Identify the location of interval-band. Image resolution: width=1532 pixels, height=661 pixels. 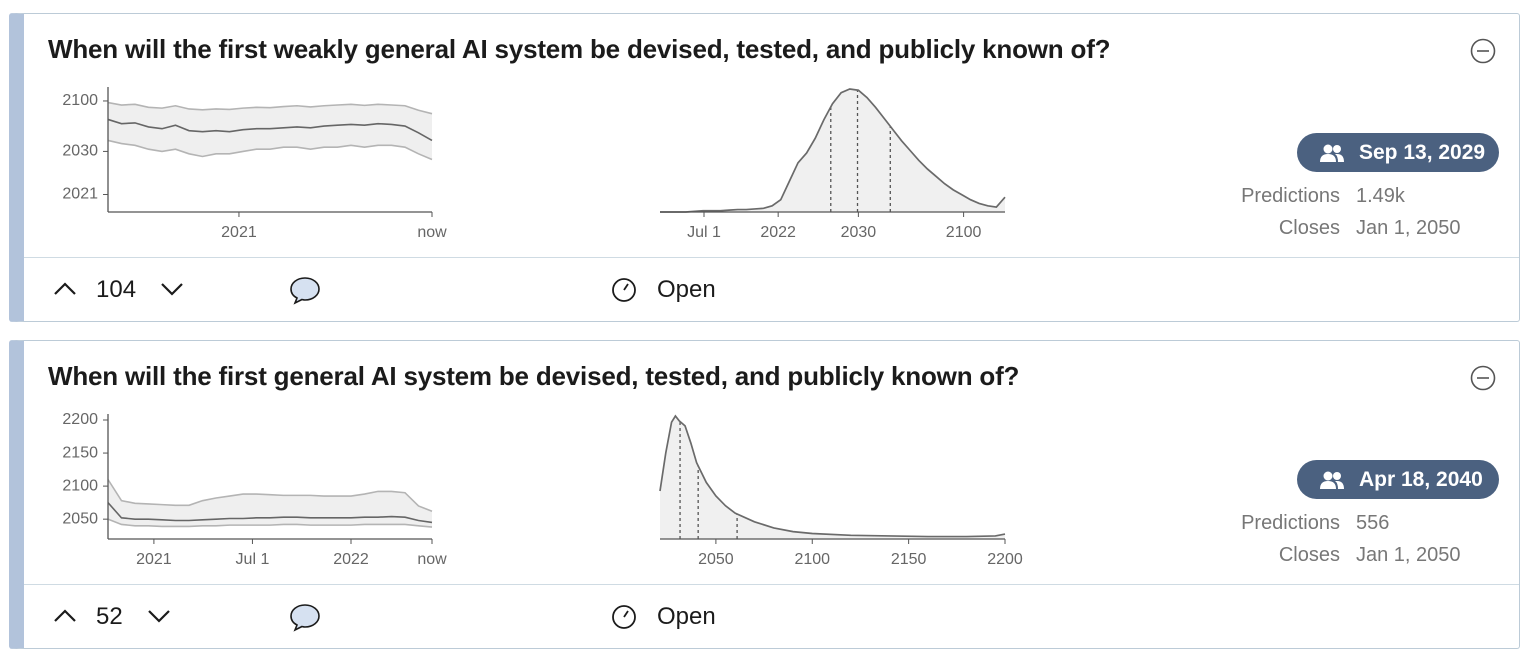
(270, 503).